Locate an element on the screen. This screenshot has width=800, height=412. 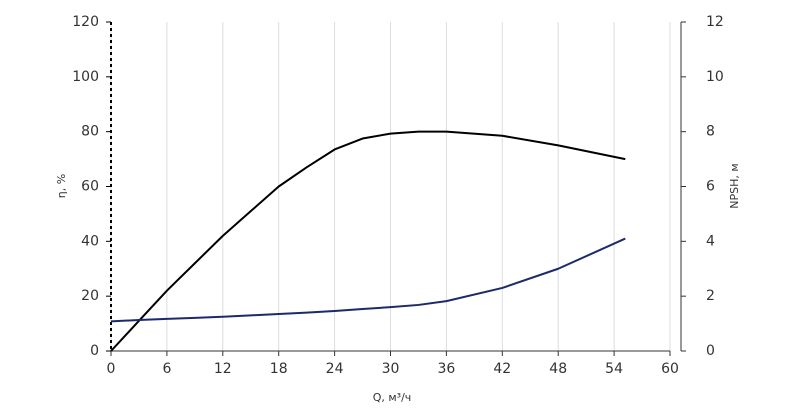
y-tick-label: 60 is located at coordinates (90, 187).